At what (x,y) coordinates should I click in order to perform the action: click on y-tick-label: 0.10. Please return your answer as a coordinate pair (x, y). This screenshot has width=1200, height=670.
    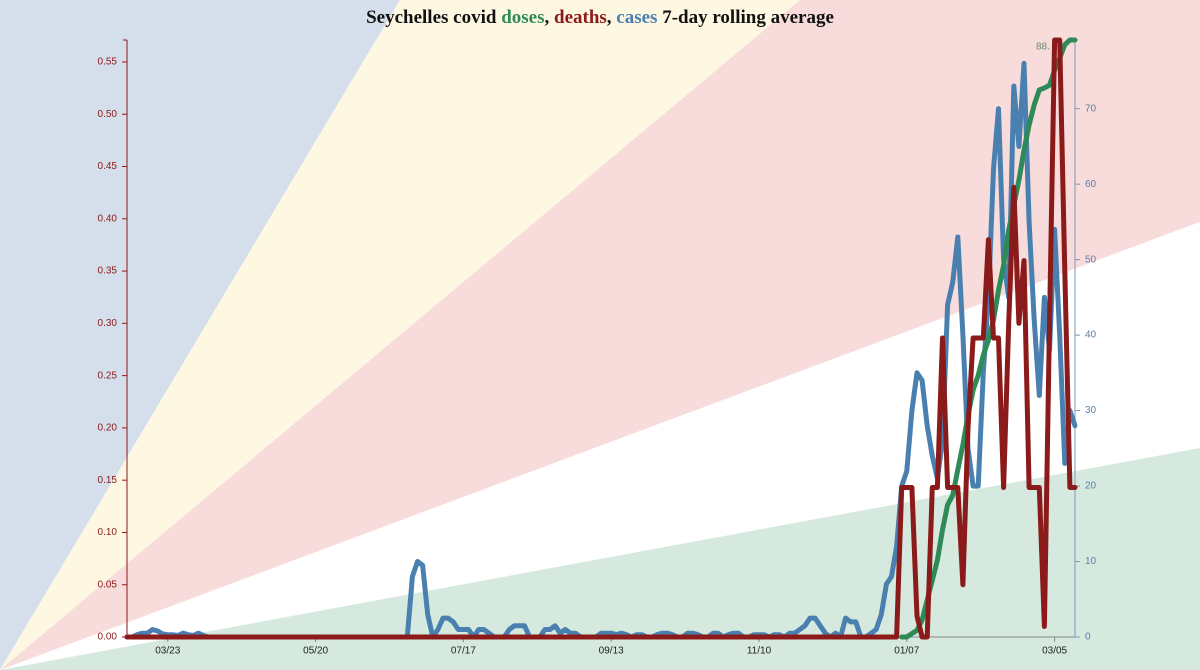
    Looking at the image, I should click on (108, 532).